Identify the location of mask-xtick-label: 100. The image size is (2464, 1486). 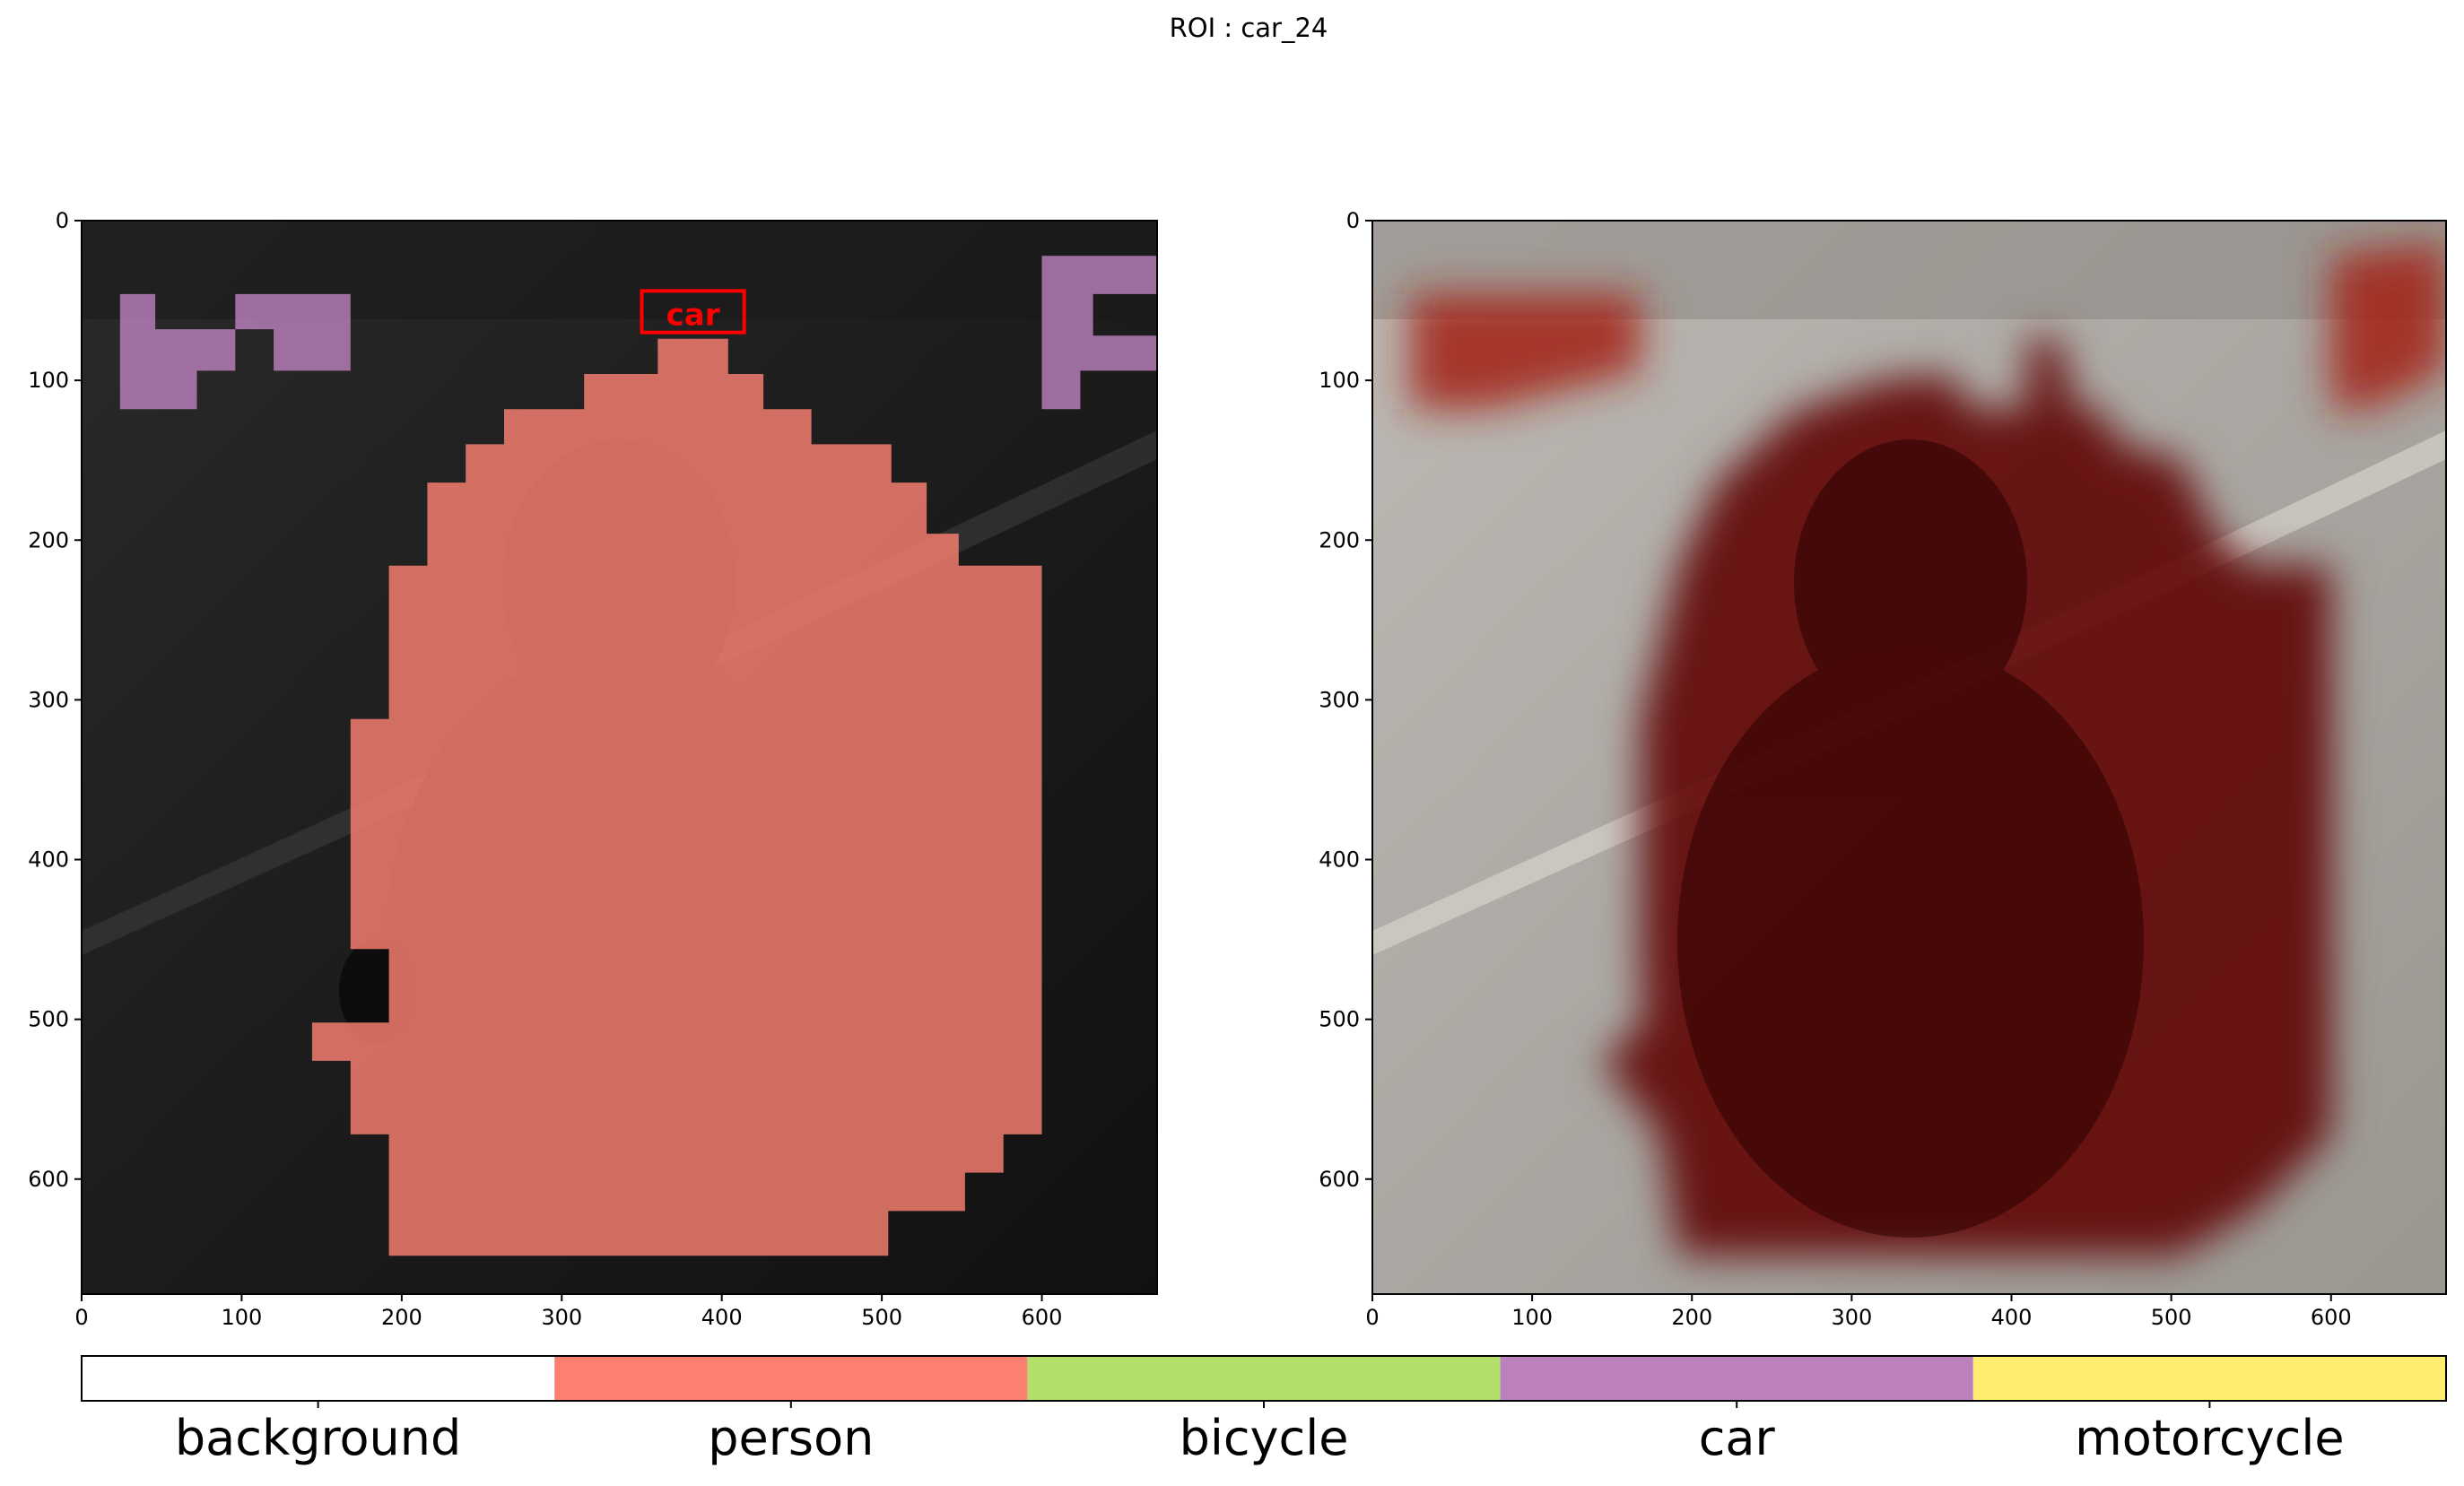
(242, 1317).